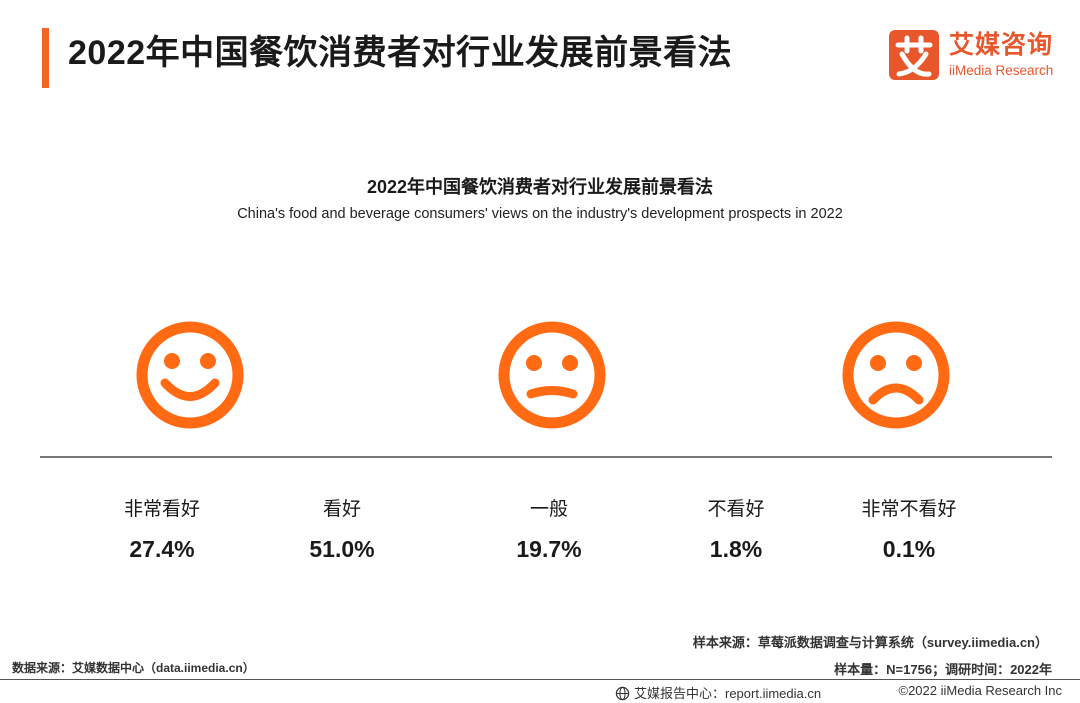 The width and height of the screenshot is (1080, 703). What do you see at coordinates (190, 375) in the screenshot?
I see `smiley-face-icon` at bounding box center [190, 375].